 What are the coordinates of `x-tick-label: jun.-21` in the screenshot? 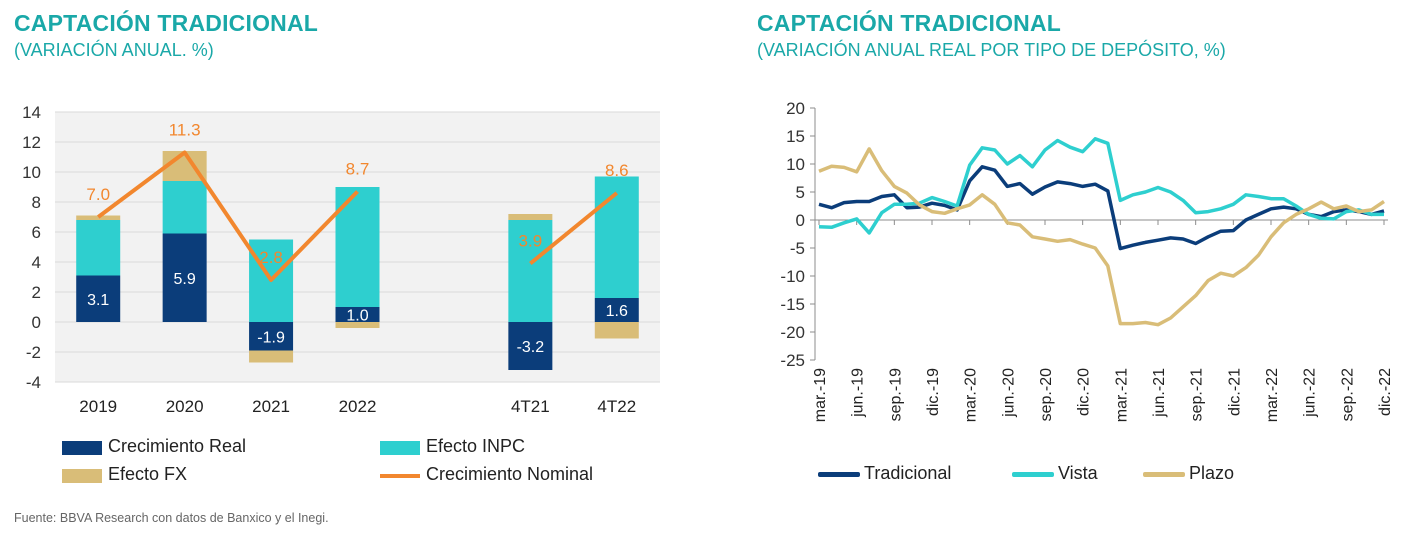 It's located at (1159, 393).